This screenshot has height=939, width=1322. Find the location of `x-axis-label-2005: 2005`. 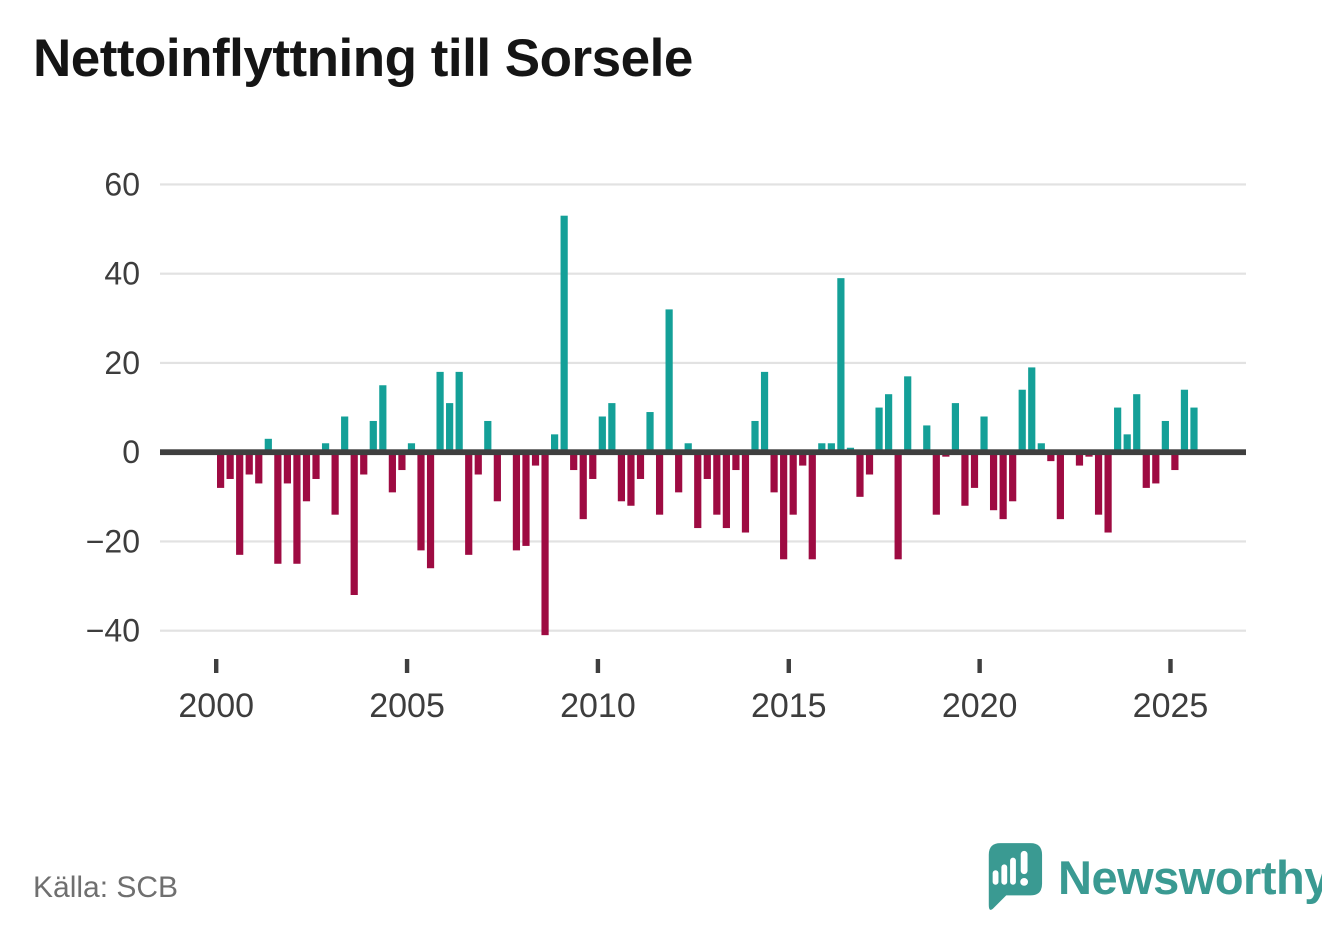

x-axis-label-2005: 2005 is located at coordinates (407, 706).